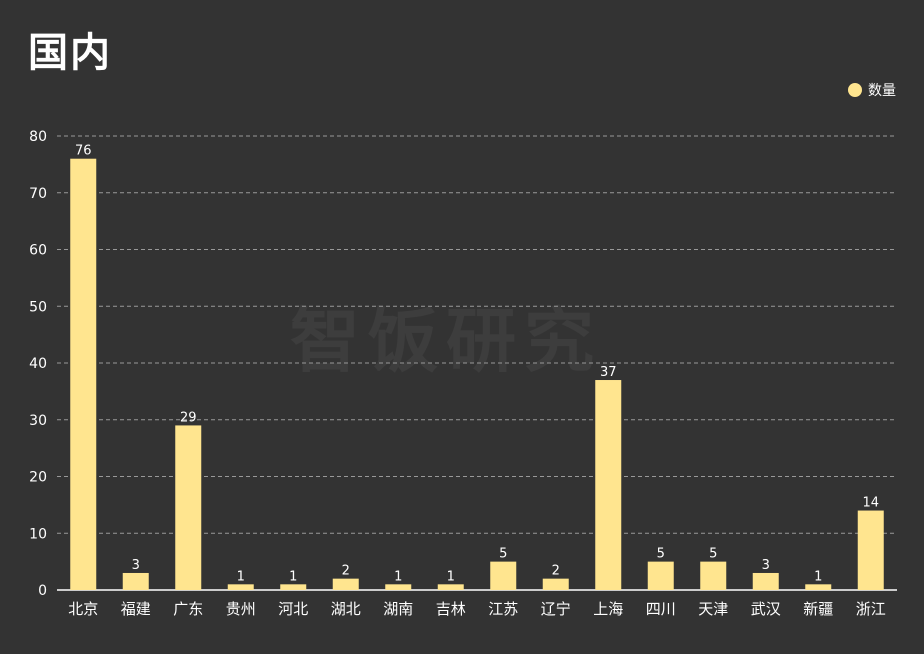  Describe the element at coordinates (188, 609) in the screenshot. I see `x-tick-label: 广东` at that location.